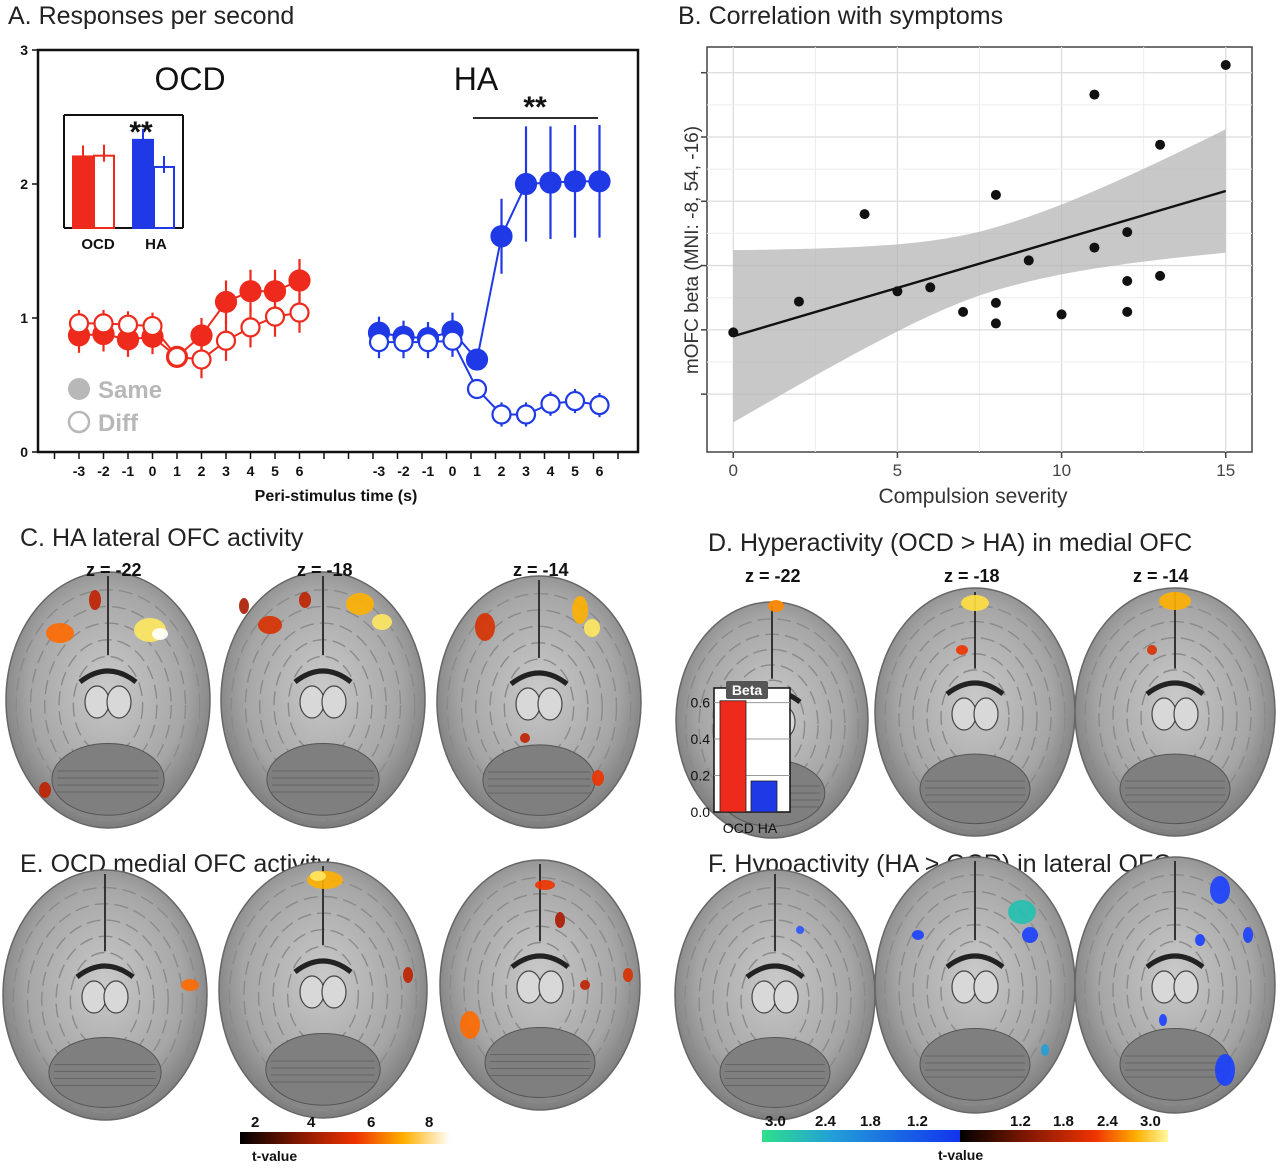 The height and width of the screenshot is (1171, 1280). I want to click on colorbar-div-label: t-value, so click(961, 1155).